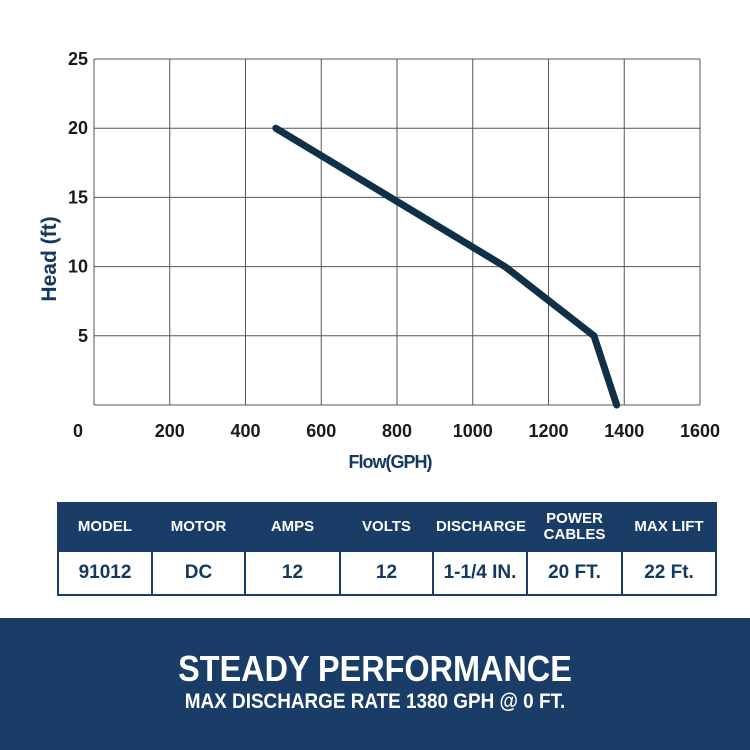 Image resolution: width=750 pixels, height=750 pixels. I want to click on x-tick-label: 1000, so click(473, 431).